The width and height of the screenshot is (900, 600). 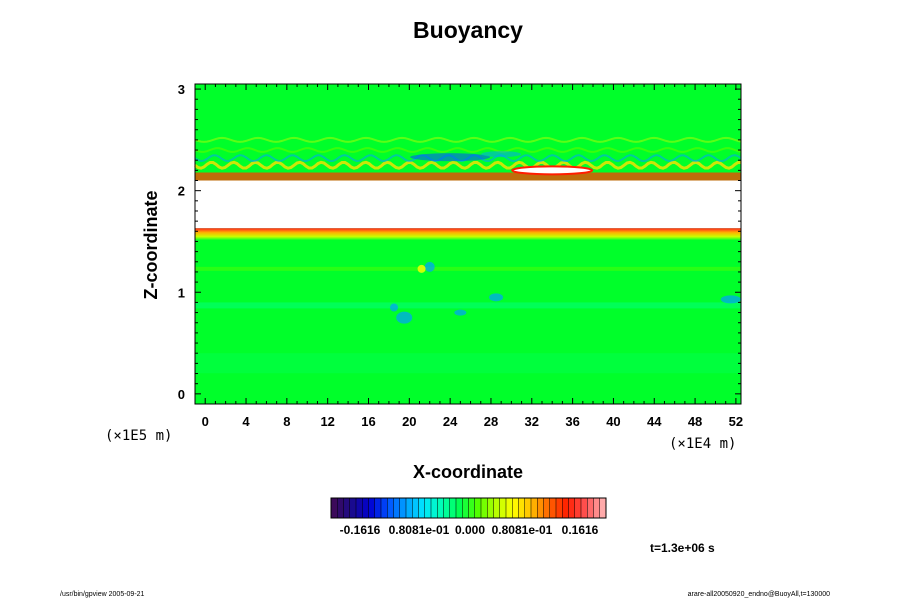 I want to click on x-tick-label: 0, so click(x=205, y=421).